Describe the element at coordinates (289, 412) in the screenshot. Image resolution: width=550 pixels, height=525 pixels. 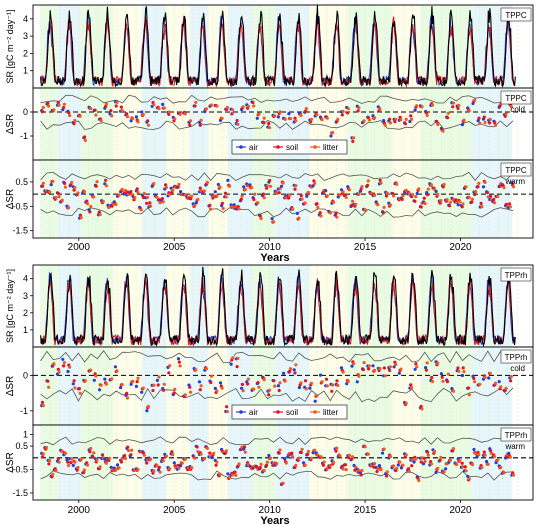
I see `legend-box` at that location.